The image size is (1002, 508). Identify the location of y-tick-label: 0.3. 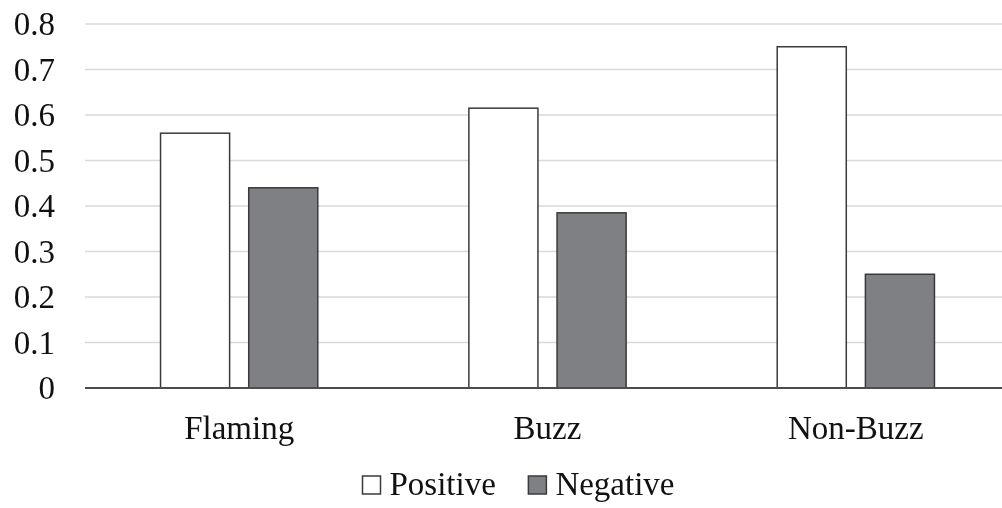
(34, 251).